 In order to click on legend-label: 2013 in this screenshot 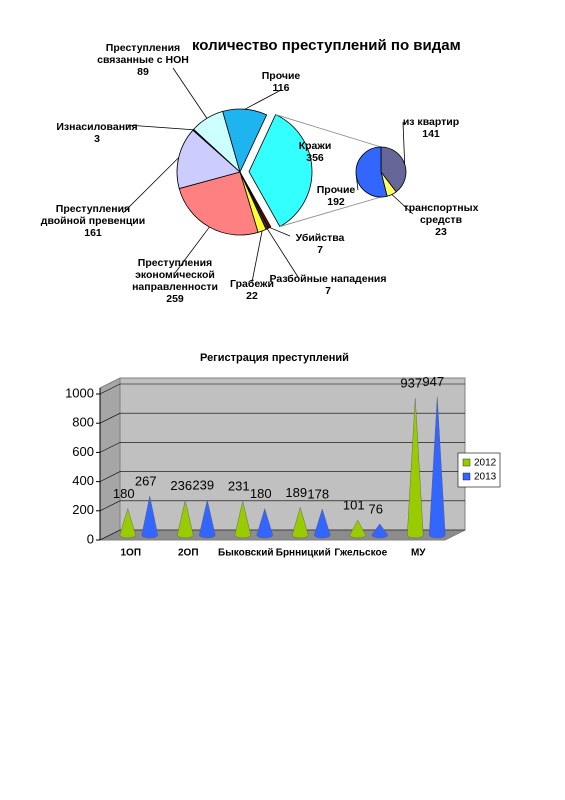, I will do `click(485, 477)`.